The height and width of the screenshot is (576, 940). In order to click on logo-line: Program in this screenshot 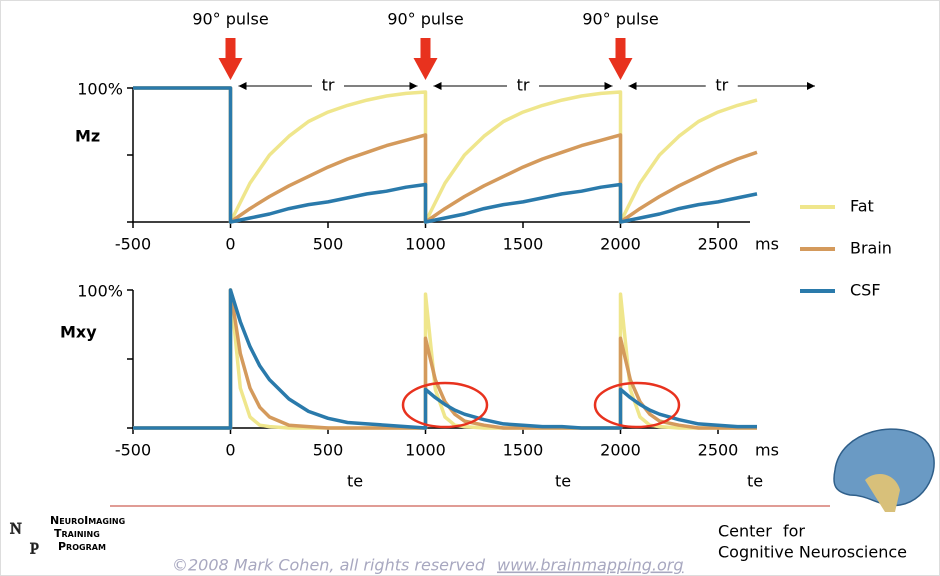, I will do `click(82, 546)`.